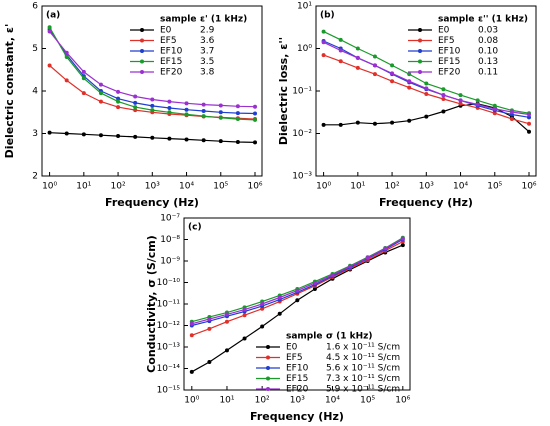 The width and height of the screenshot is (550, 426). Describe the element at coordinates (170, 240) in the screenshot. I see `y-tick-label: 10⁻⁸` at that location.